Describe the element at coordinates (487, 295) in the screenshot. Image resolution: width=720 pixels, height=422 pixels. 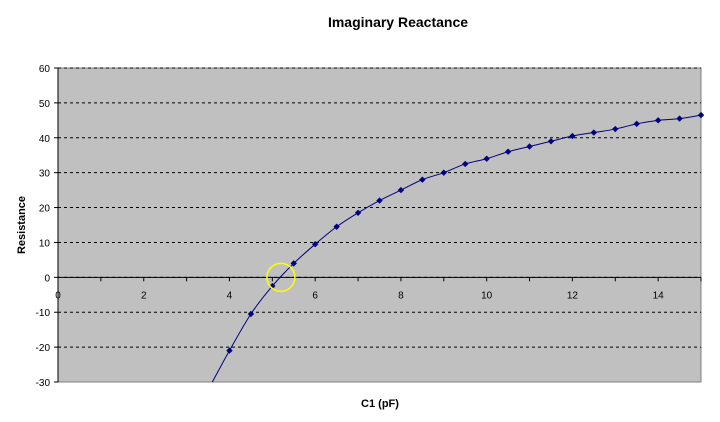
I see `x-tick-label: 10` at that location.